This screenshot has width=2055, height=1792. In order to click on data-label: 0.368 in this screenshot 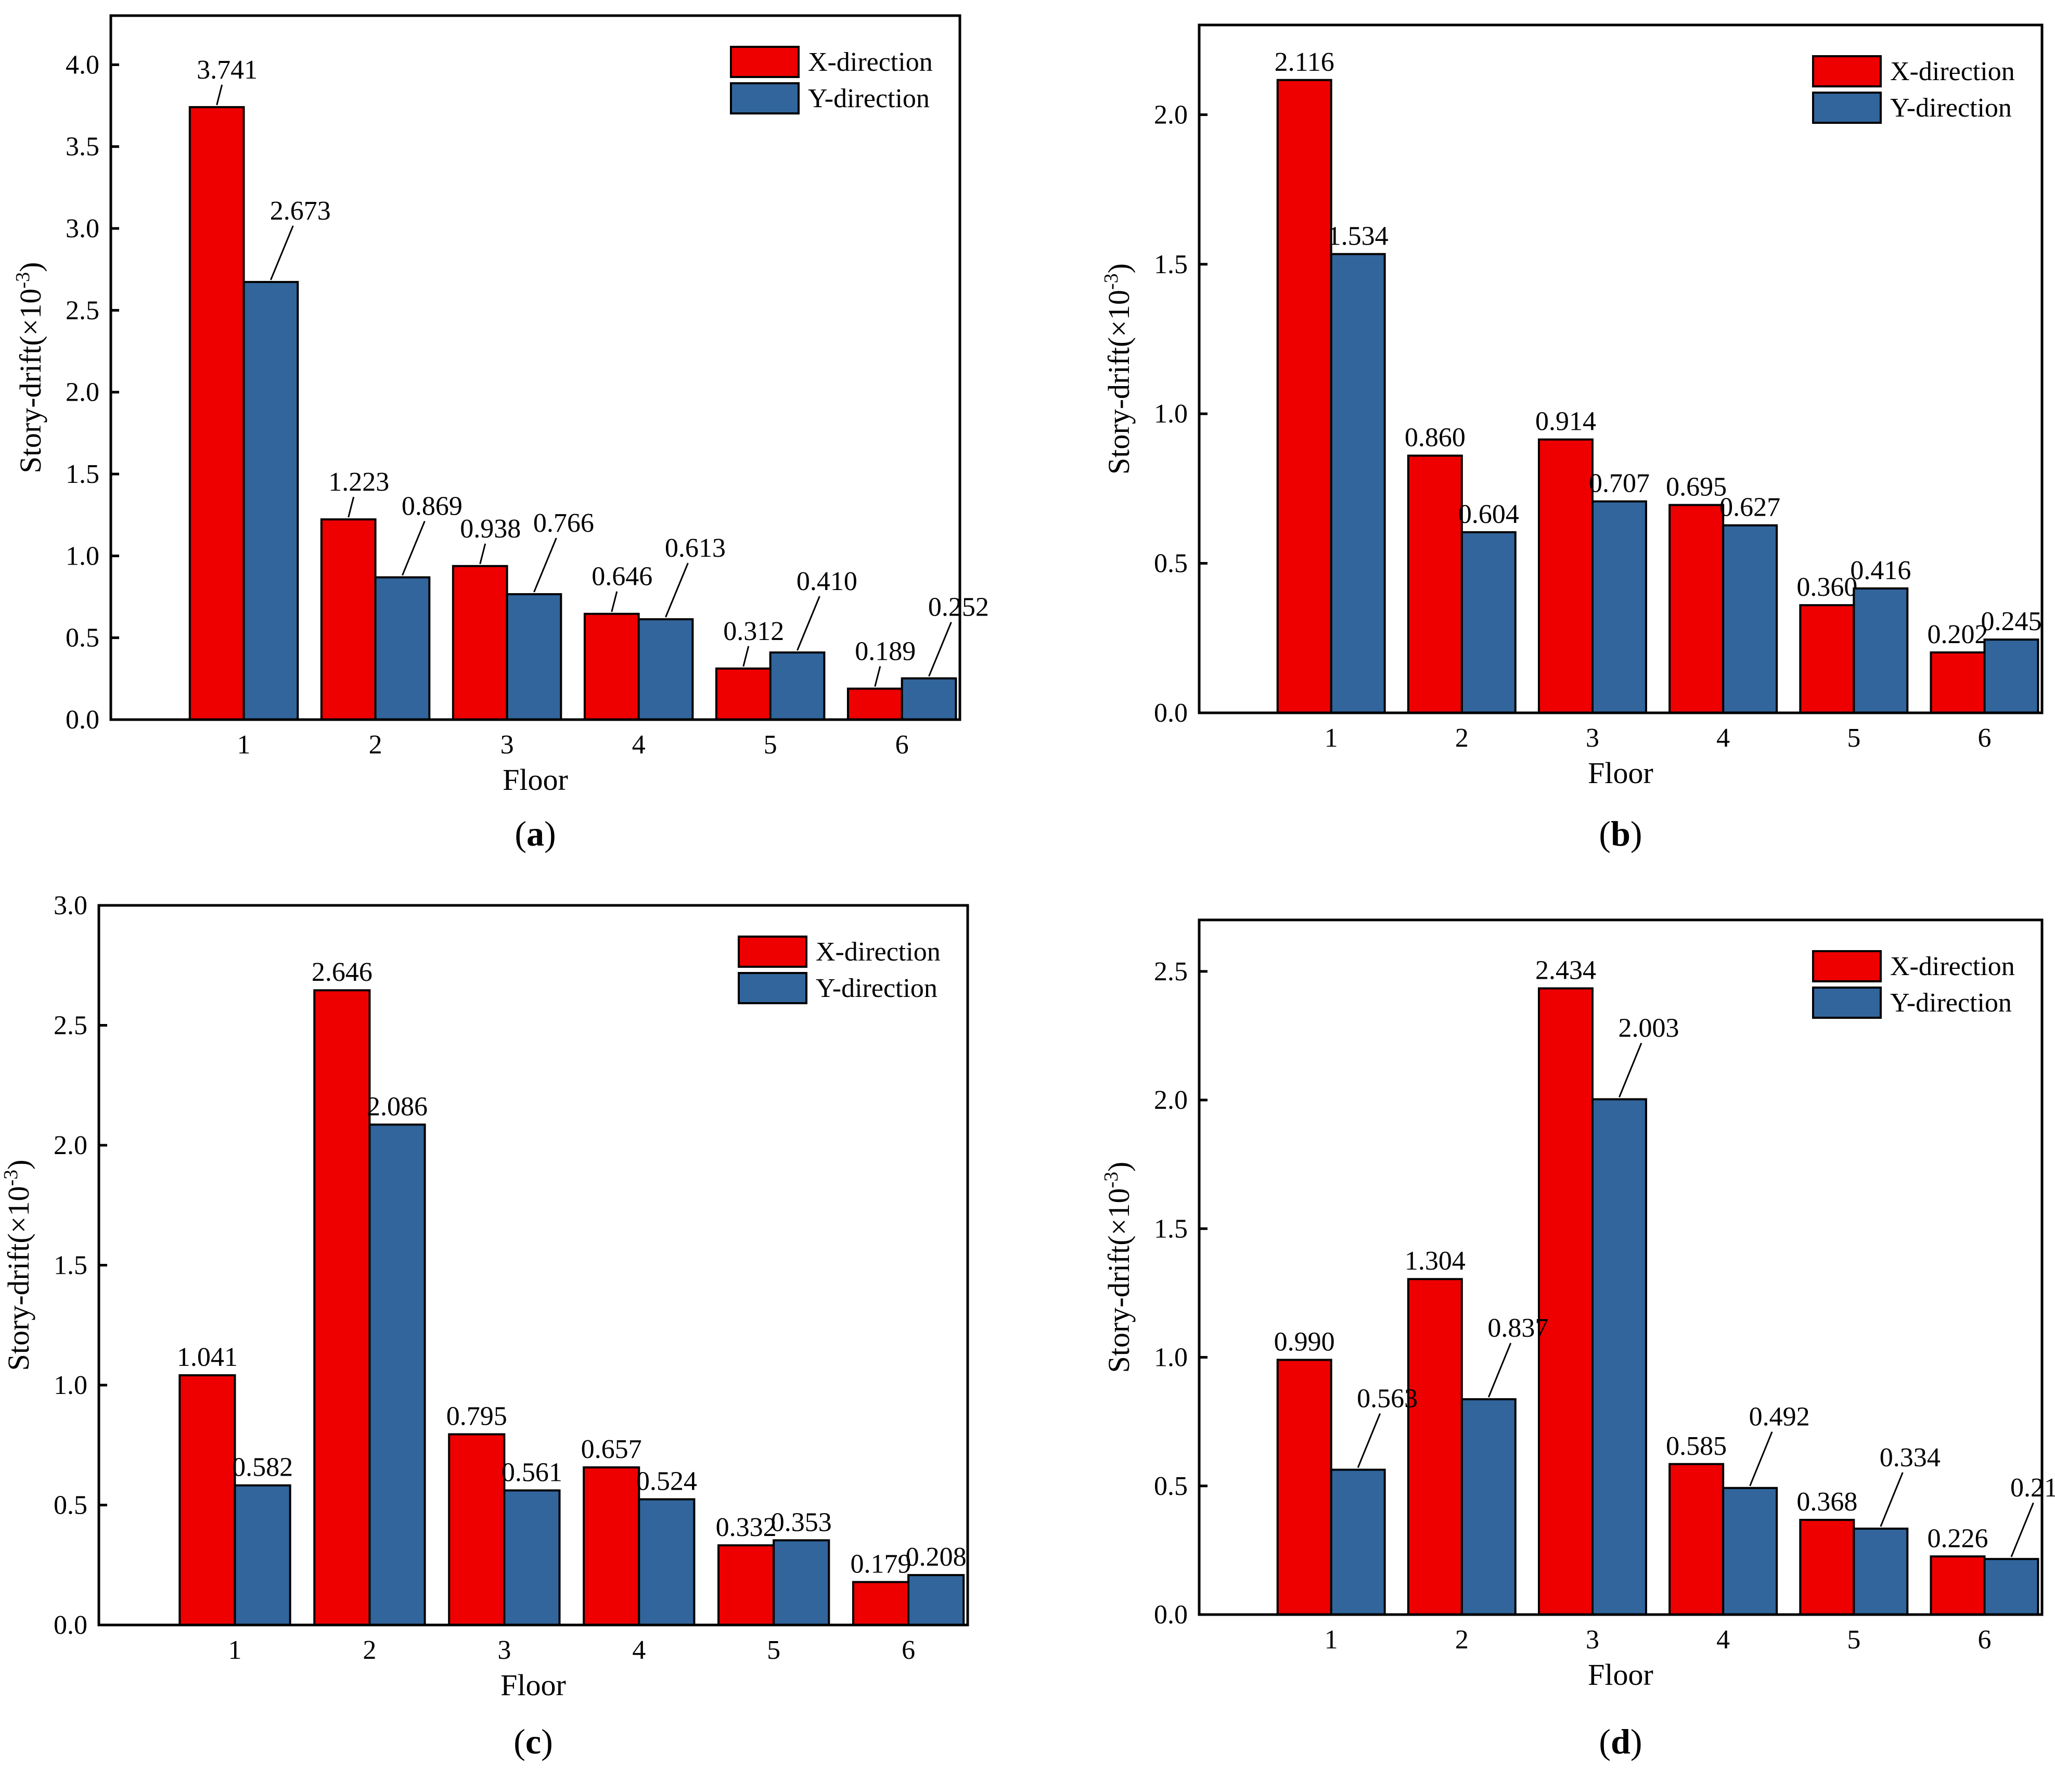, I will do `click(1827, 1502)`.